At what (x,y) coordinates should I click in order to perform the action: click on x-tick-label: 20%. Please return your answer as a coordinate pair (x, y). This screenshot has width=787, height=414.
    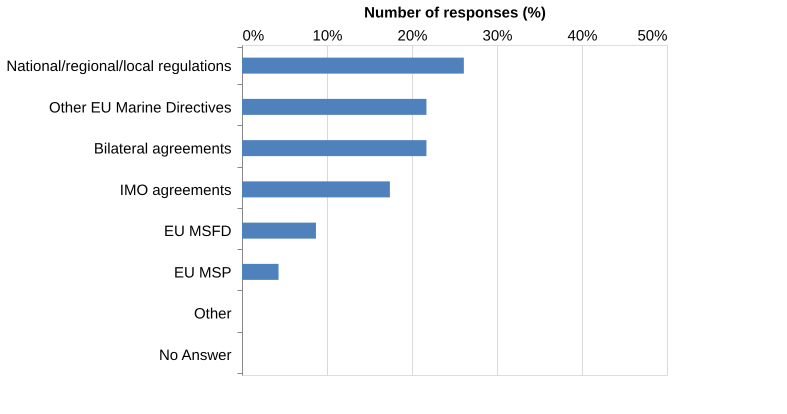
    Looking at the image, I should click on (412, 36).